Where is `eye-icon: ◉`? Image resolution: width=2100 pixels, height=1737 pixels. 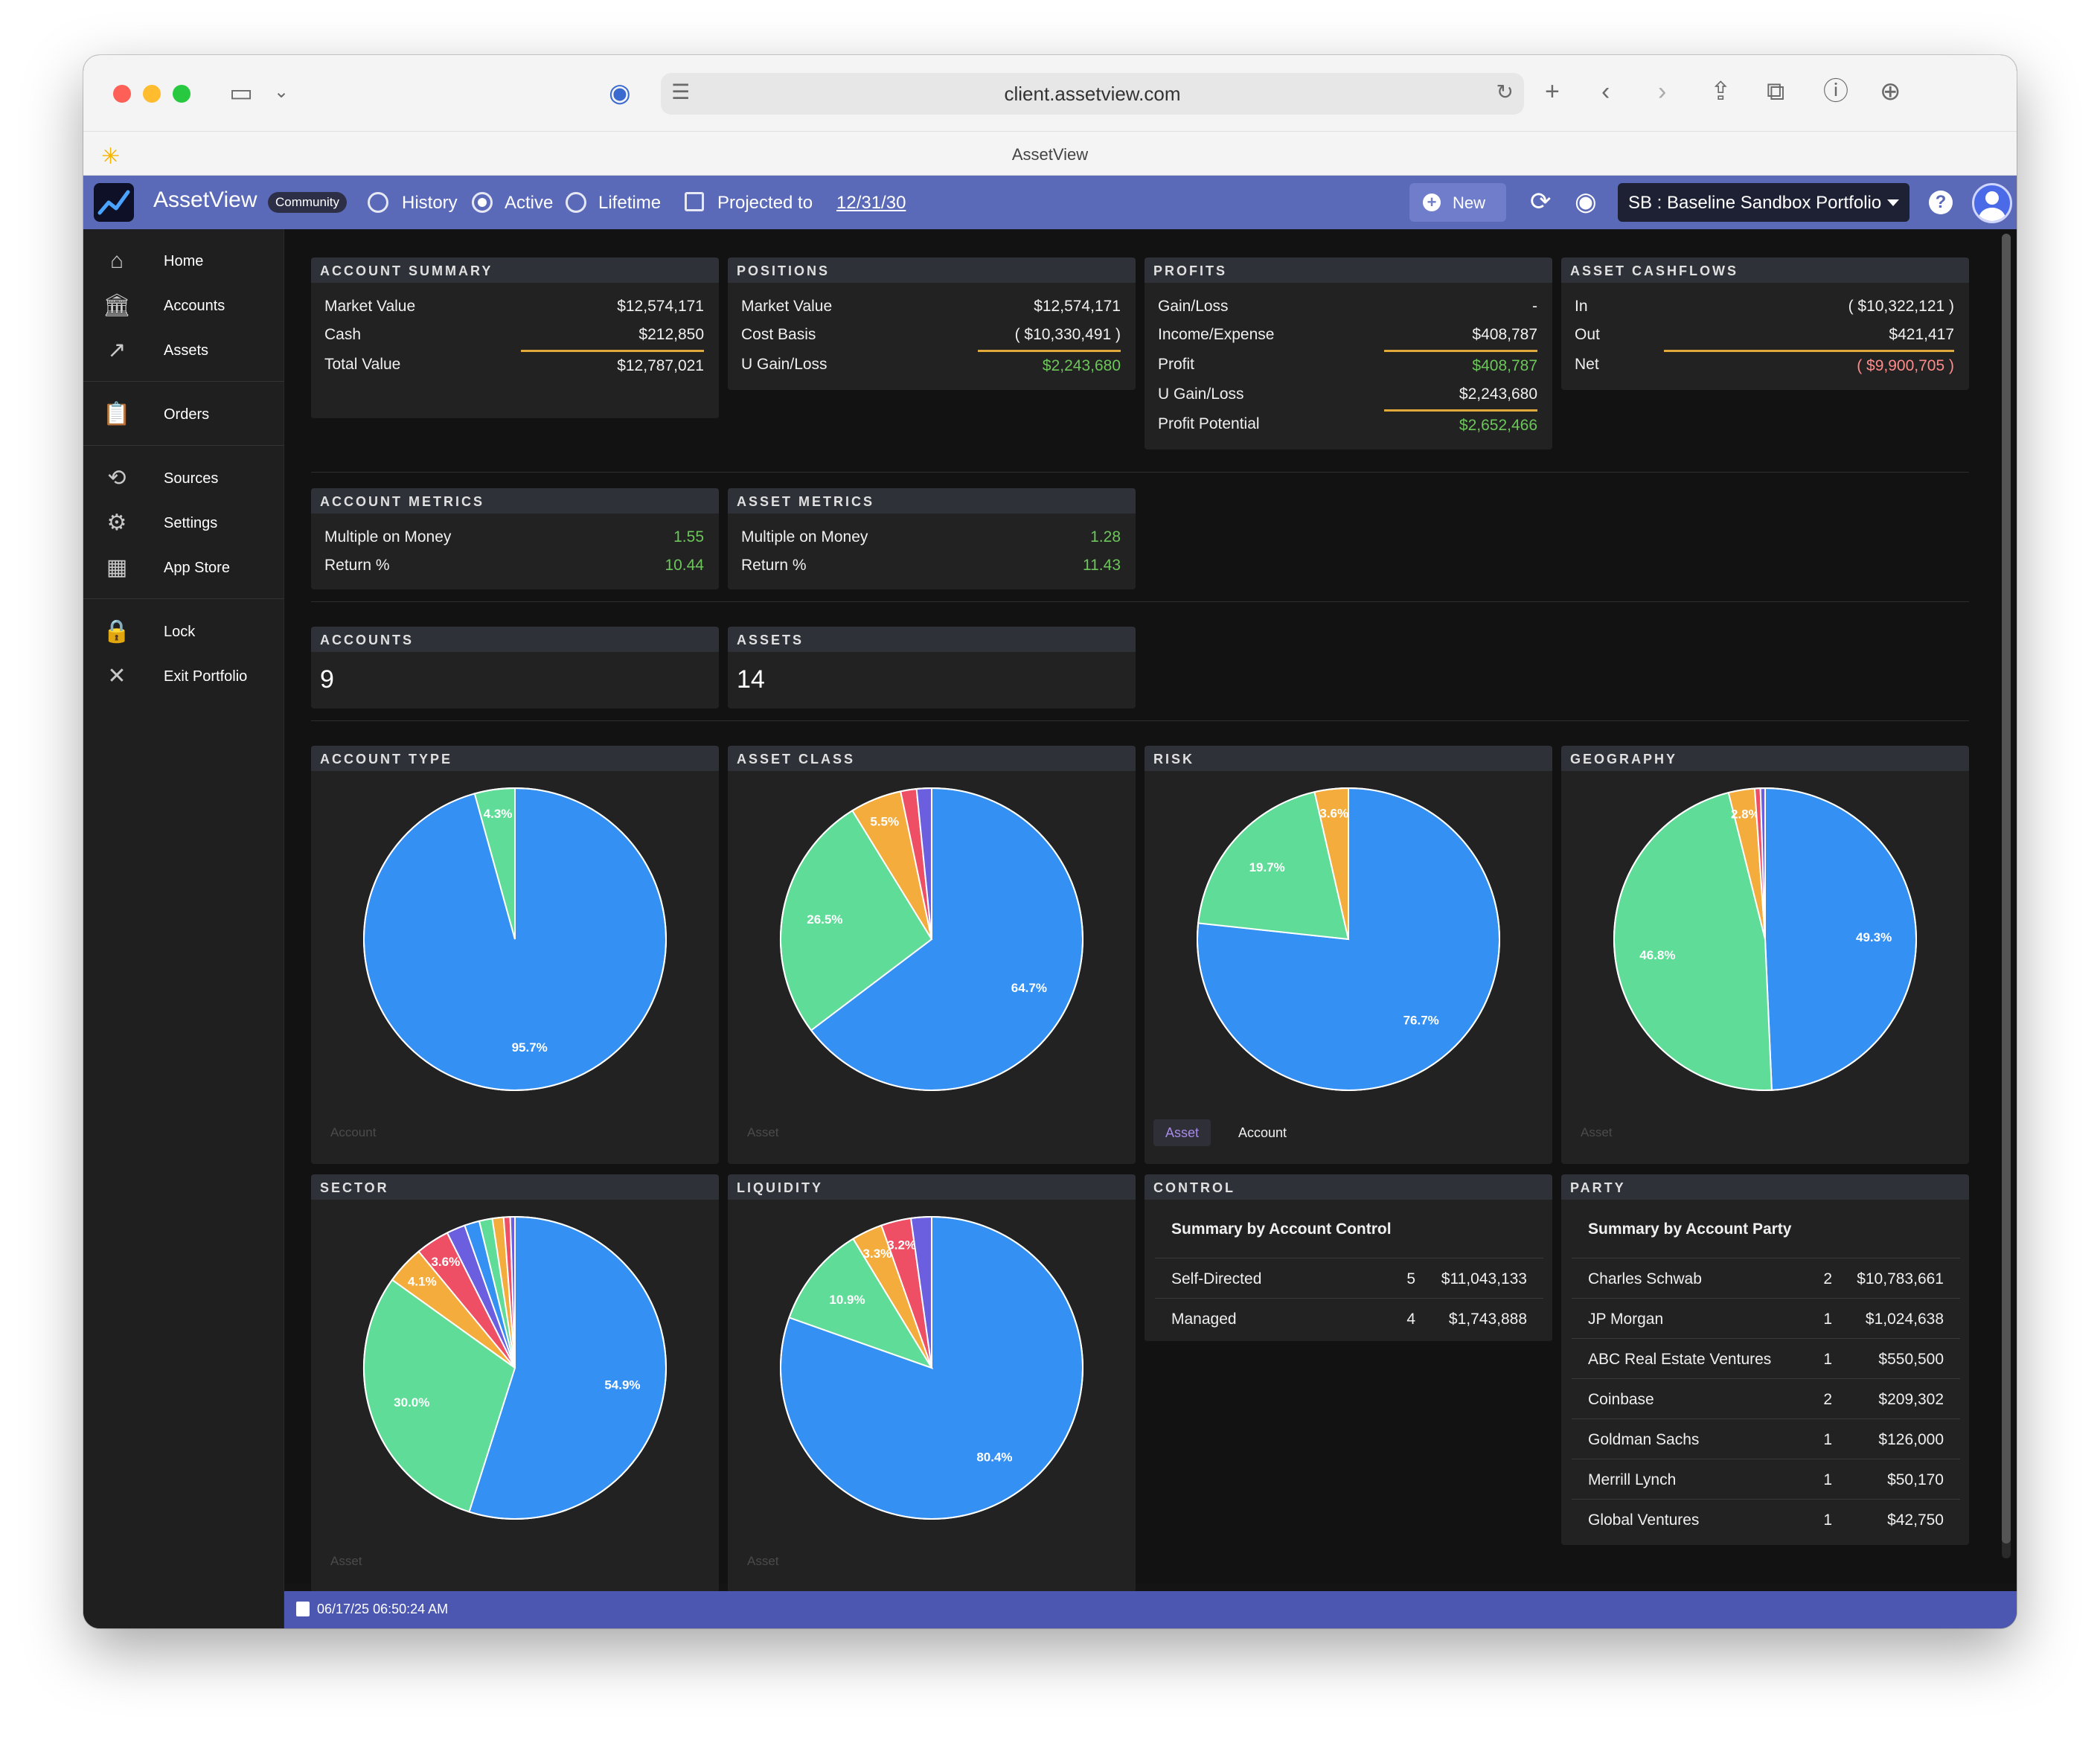 eye-icon: ◉ is located at coordinates (1586, 202).